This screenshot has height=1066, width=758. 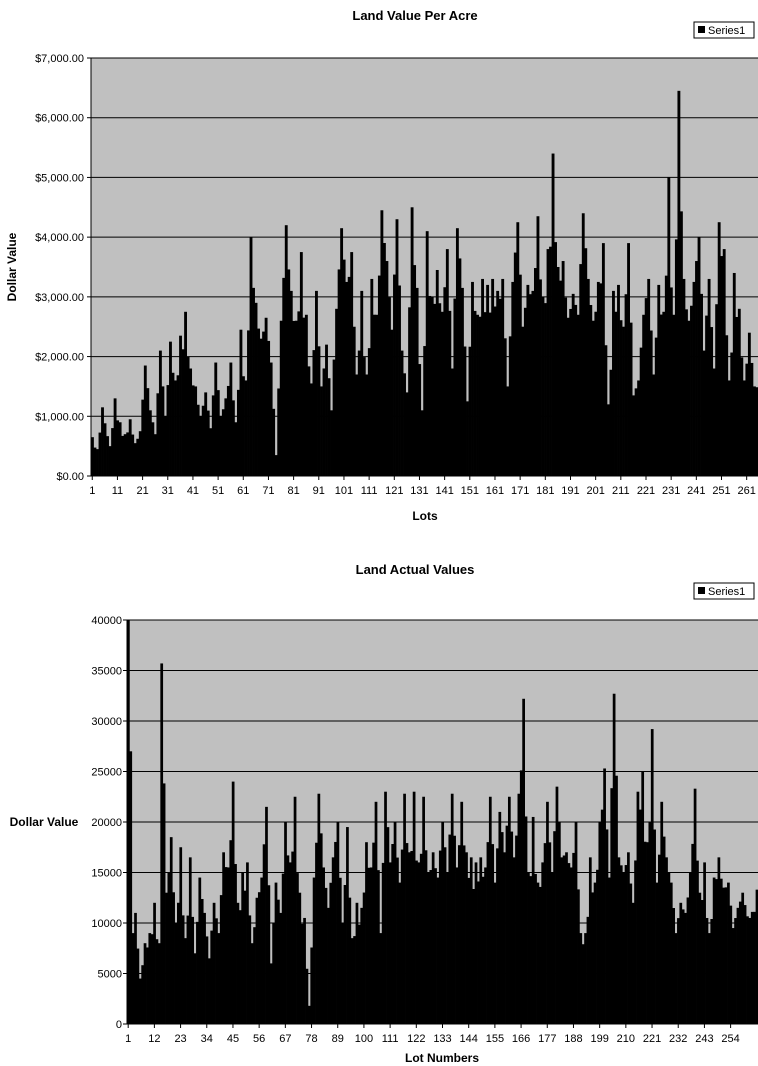 What do you see at coordinates (746, 491) in the screenshot?
I see `x-tick-label: 261` at bounding box center [746, 491].